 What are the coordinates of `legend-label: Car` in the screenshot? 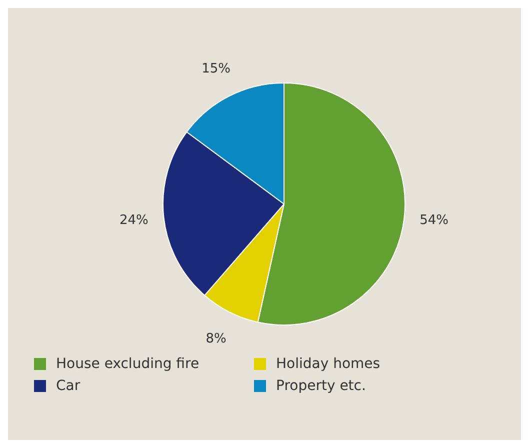 It's located at (68, 386).